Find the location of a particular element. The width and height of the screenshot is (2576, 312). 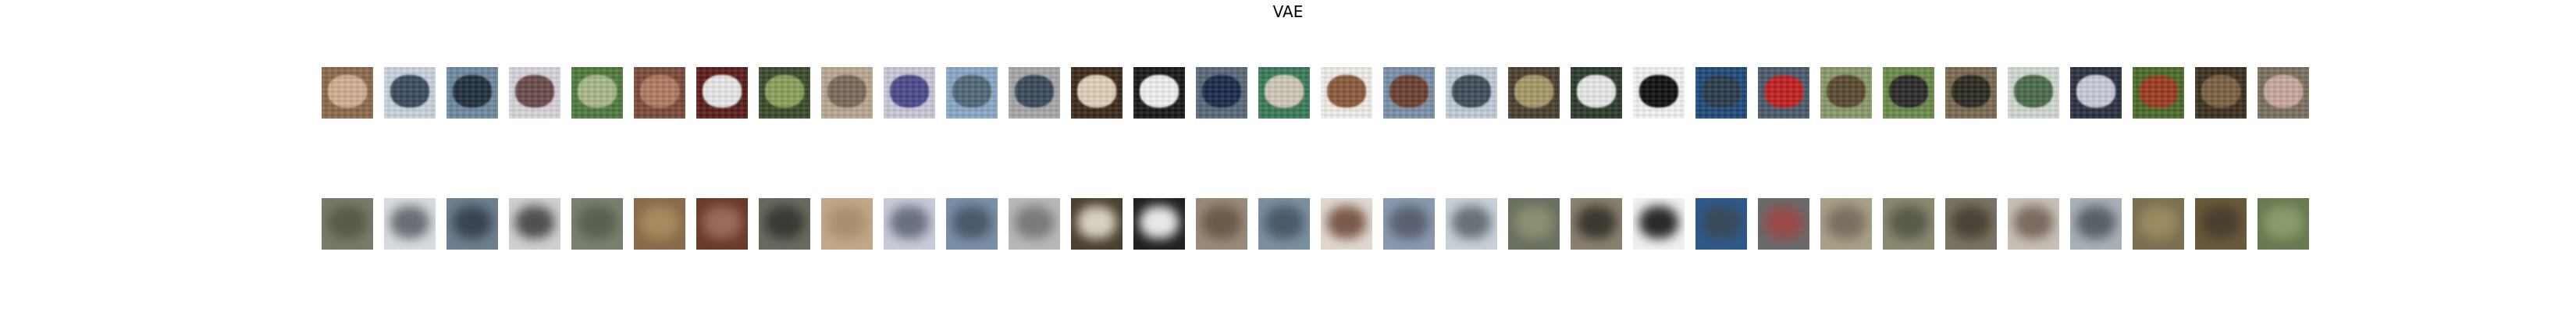

original-images-row is located at coordinates (1321, 93).